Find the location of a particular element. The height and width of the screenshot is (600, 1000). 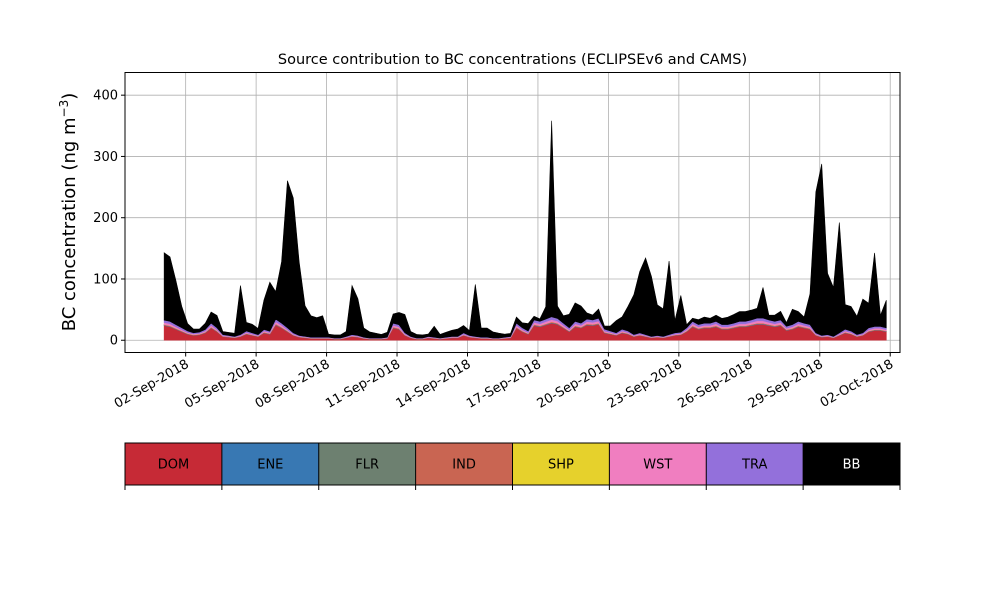

legend-swatch-ind is located at coordinates (464, 464).